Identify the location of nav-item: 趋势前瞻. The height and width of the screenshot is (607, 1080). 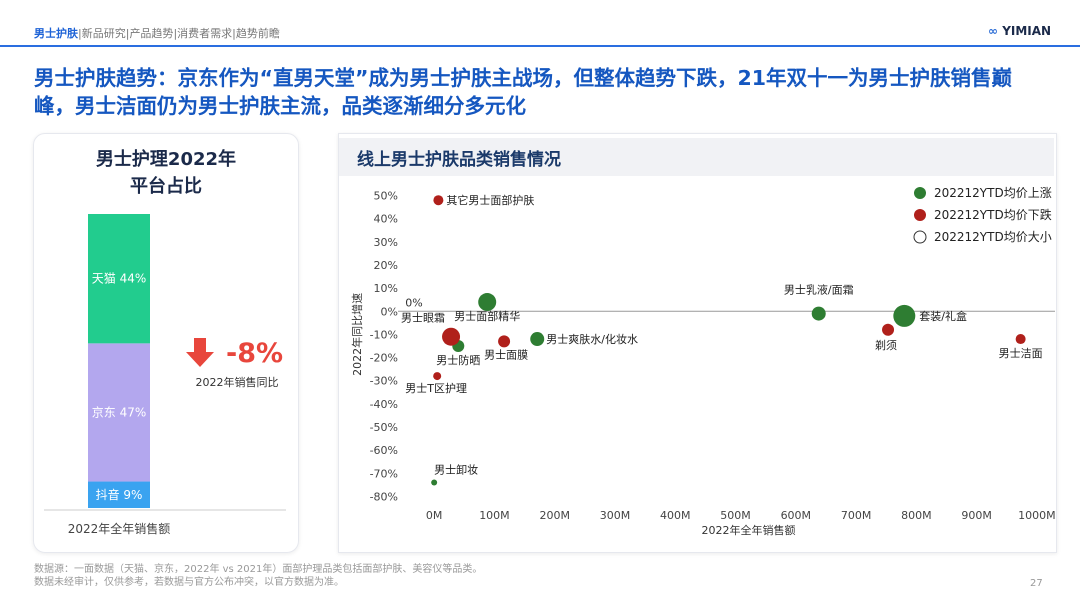
(257, 33).